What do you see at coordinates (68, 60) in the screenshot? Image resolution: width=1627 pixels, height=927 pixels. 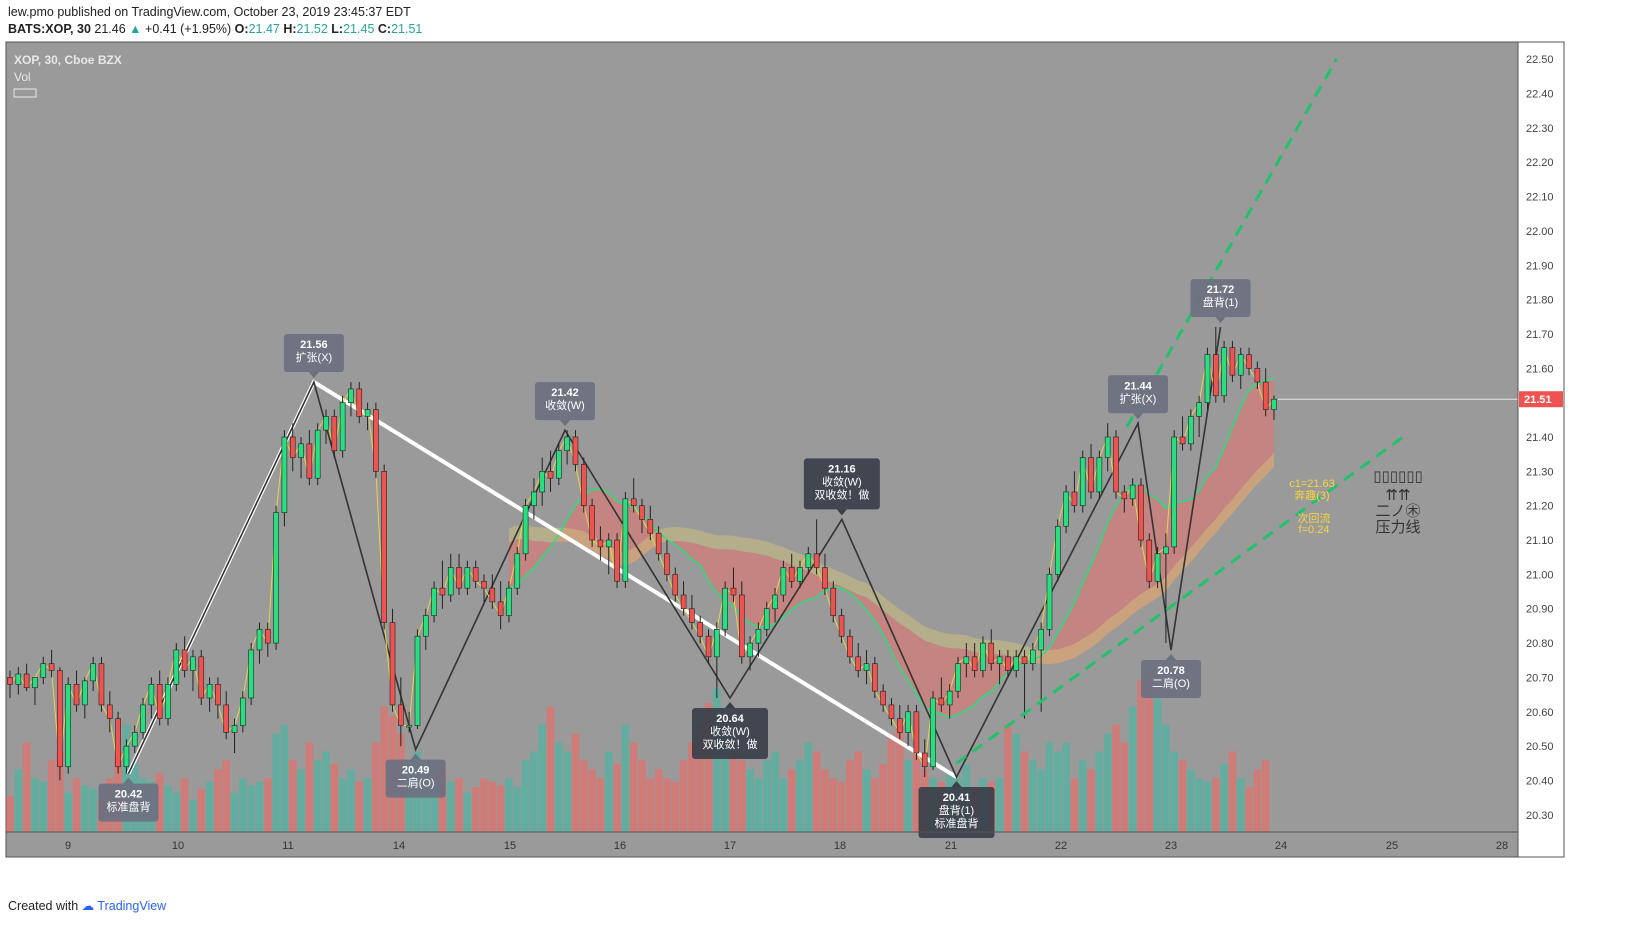 I see `legend-series: XOP, 30, Cboe BZX` at bounding box center [68, 60].